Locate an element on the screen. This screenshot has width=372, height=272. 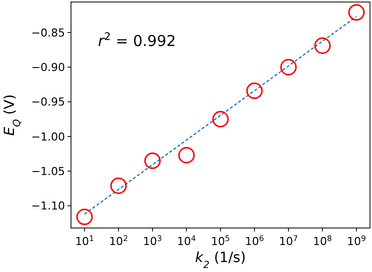
x-tick-label: 10$^{9}$ is located at coordinates (356, 241).